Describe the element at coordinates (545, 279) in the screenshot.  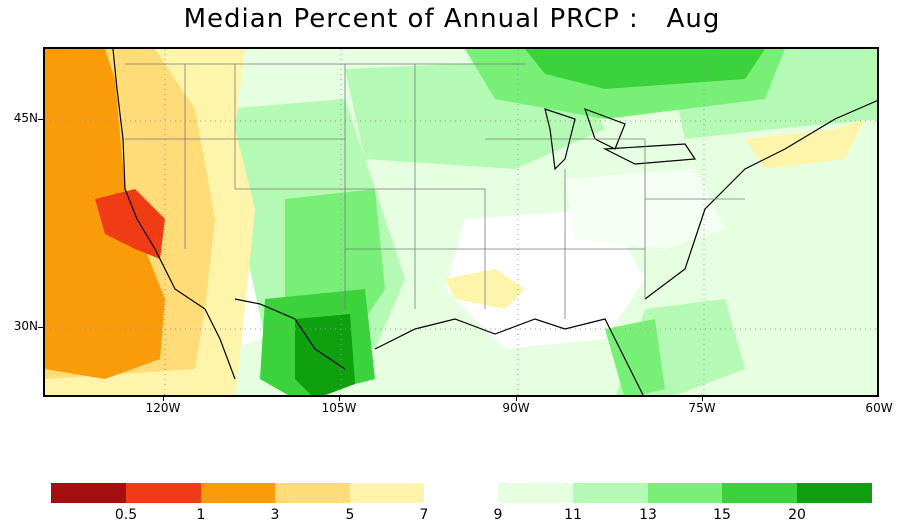
I see `white-patch-southeast` at that location.